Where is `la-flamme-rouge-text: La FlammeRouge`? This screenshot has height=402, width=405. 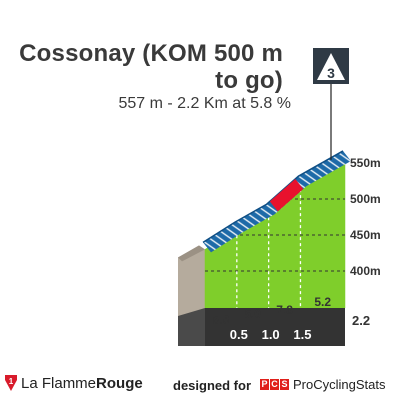
la-flamme-rouge-text: La FlammeRouge is located at coordinates (82, 383).